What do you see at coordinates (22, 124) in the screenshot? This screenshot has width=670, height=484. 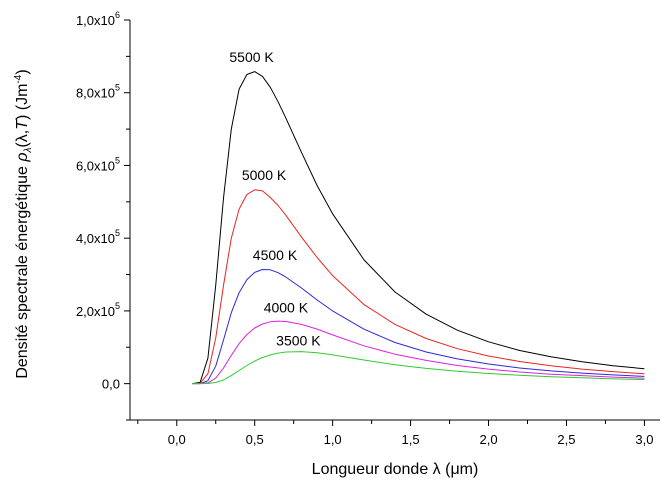 I see `y-axis-title-T: T` at bounding box center [22, 124].